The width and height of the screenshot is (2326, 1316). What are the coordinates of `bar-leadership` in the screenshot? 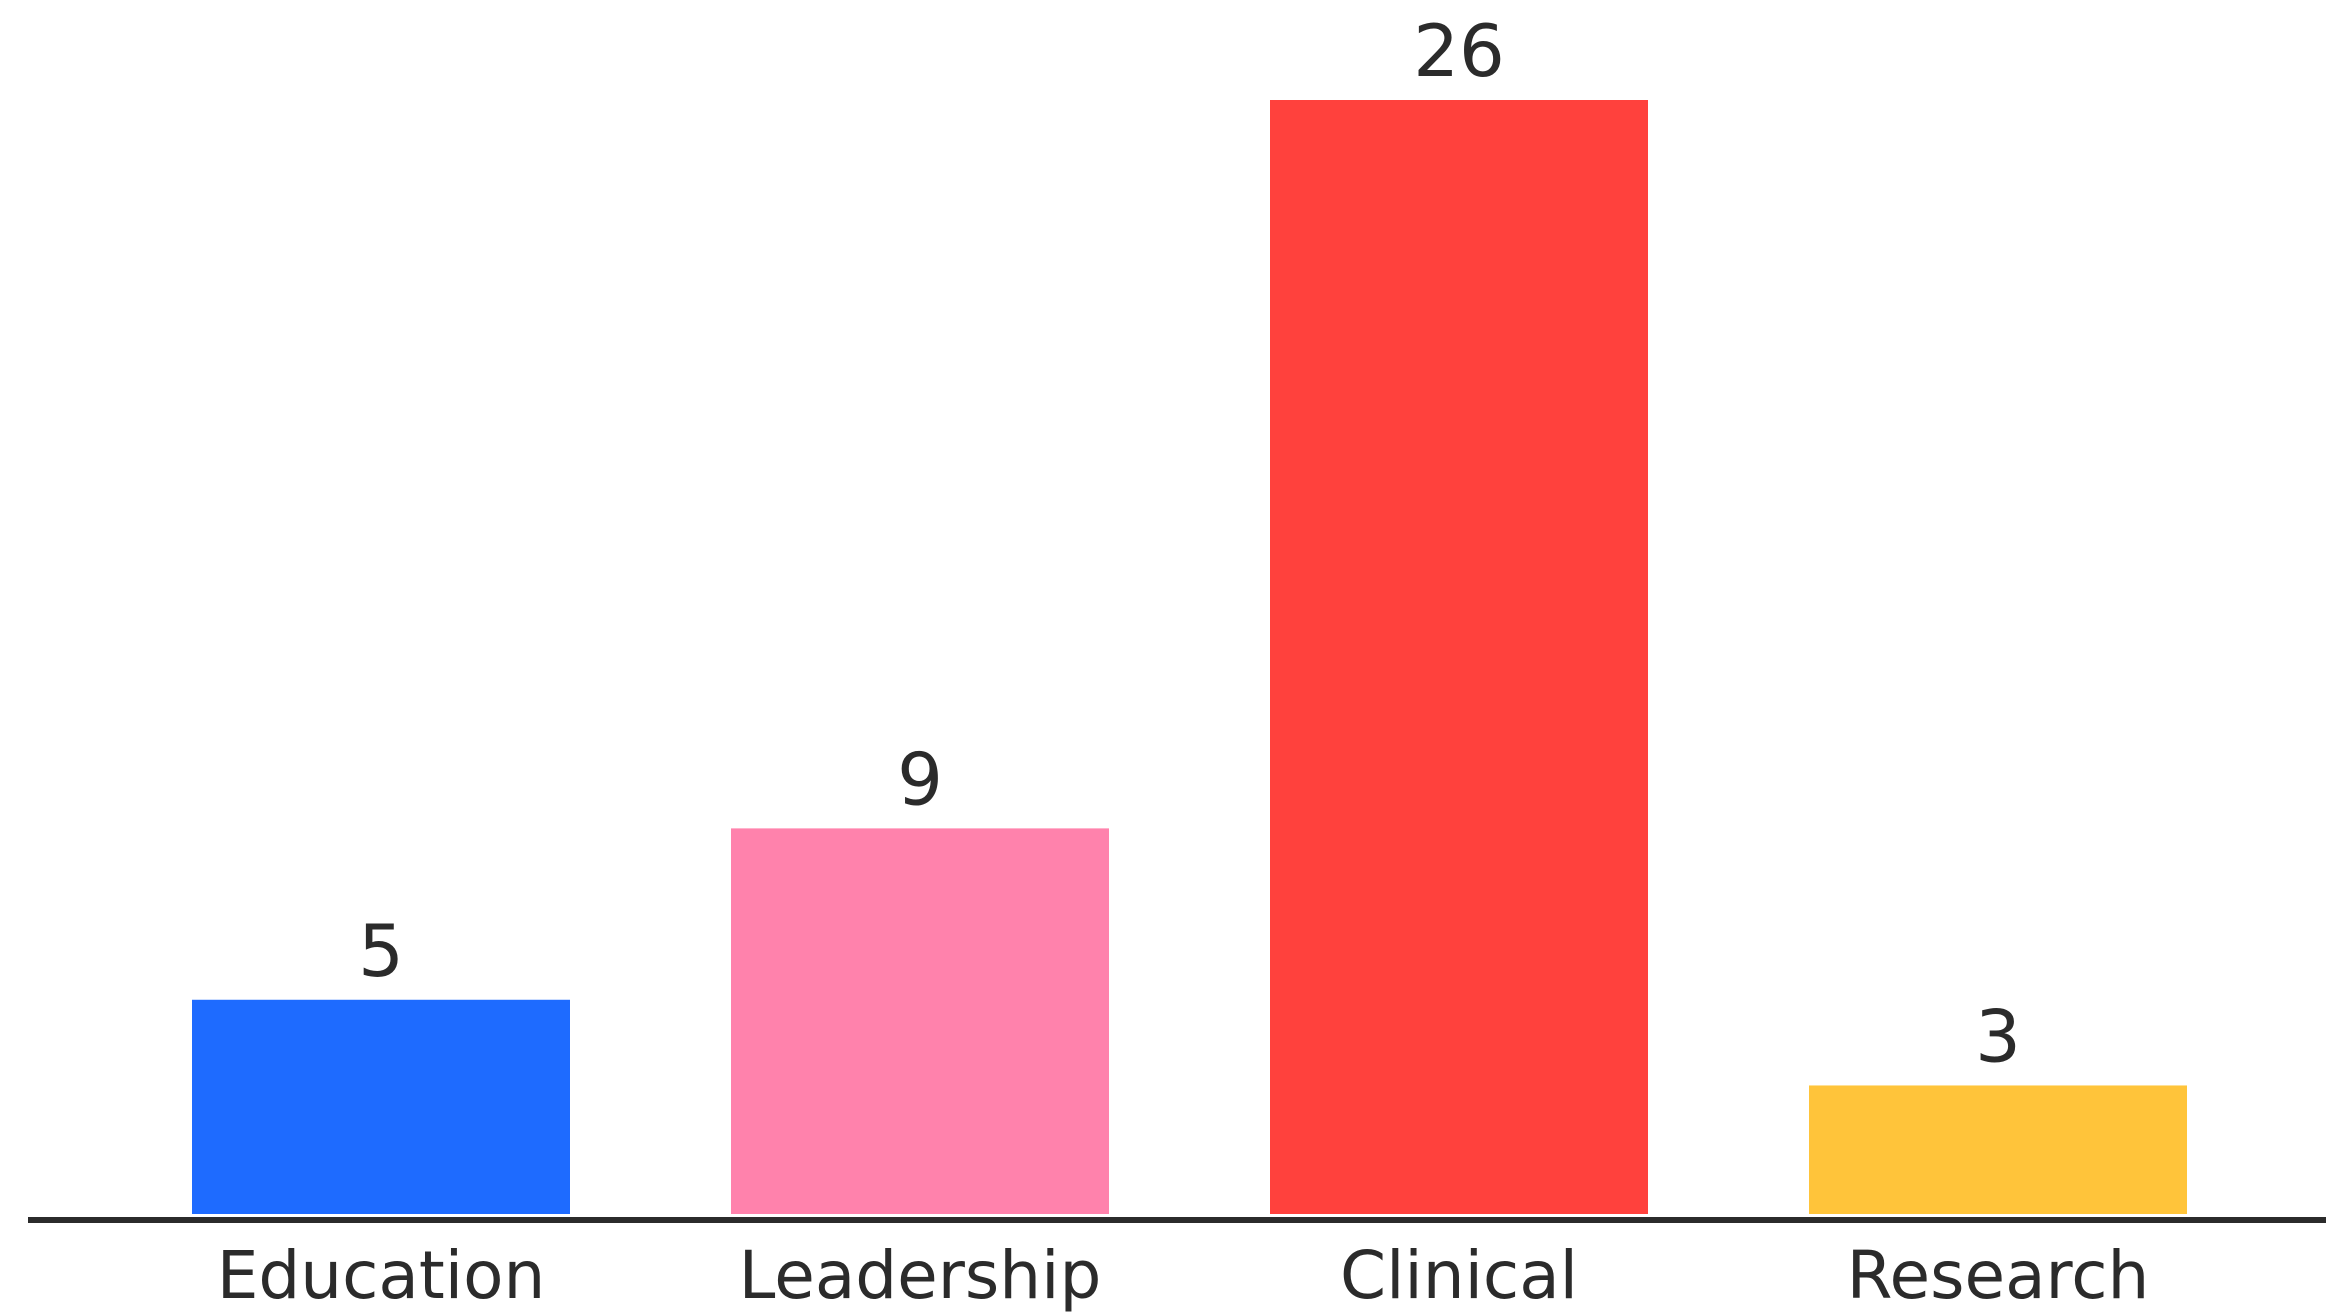 It's located at (920, 1021).